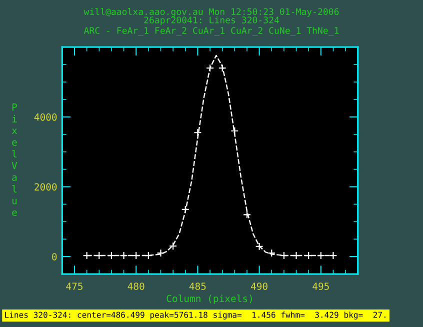  What do you see at coordinates (259, 286) in the screenshot?
I see `x-tick-label: 490` at bounding box center [259, 286].